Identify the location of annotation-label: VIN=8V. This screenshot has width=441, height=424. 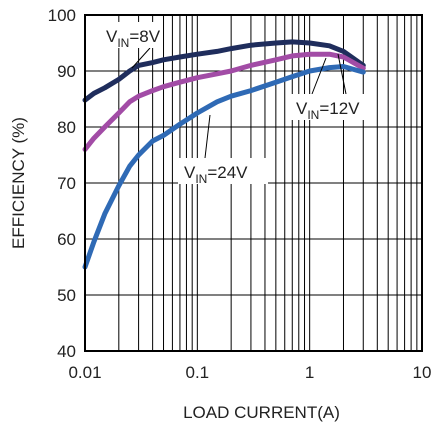
(133, 38).